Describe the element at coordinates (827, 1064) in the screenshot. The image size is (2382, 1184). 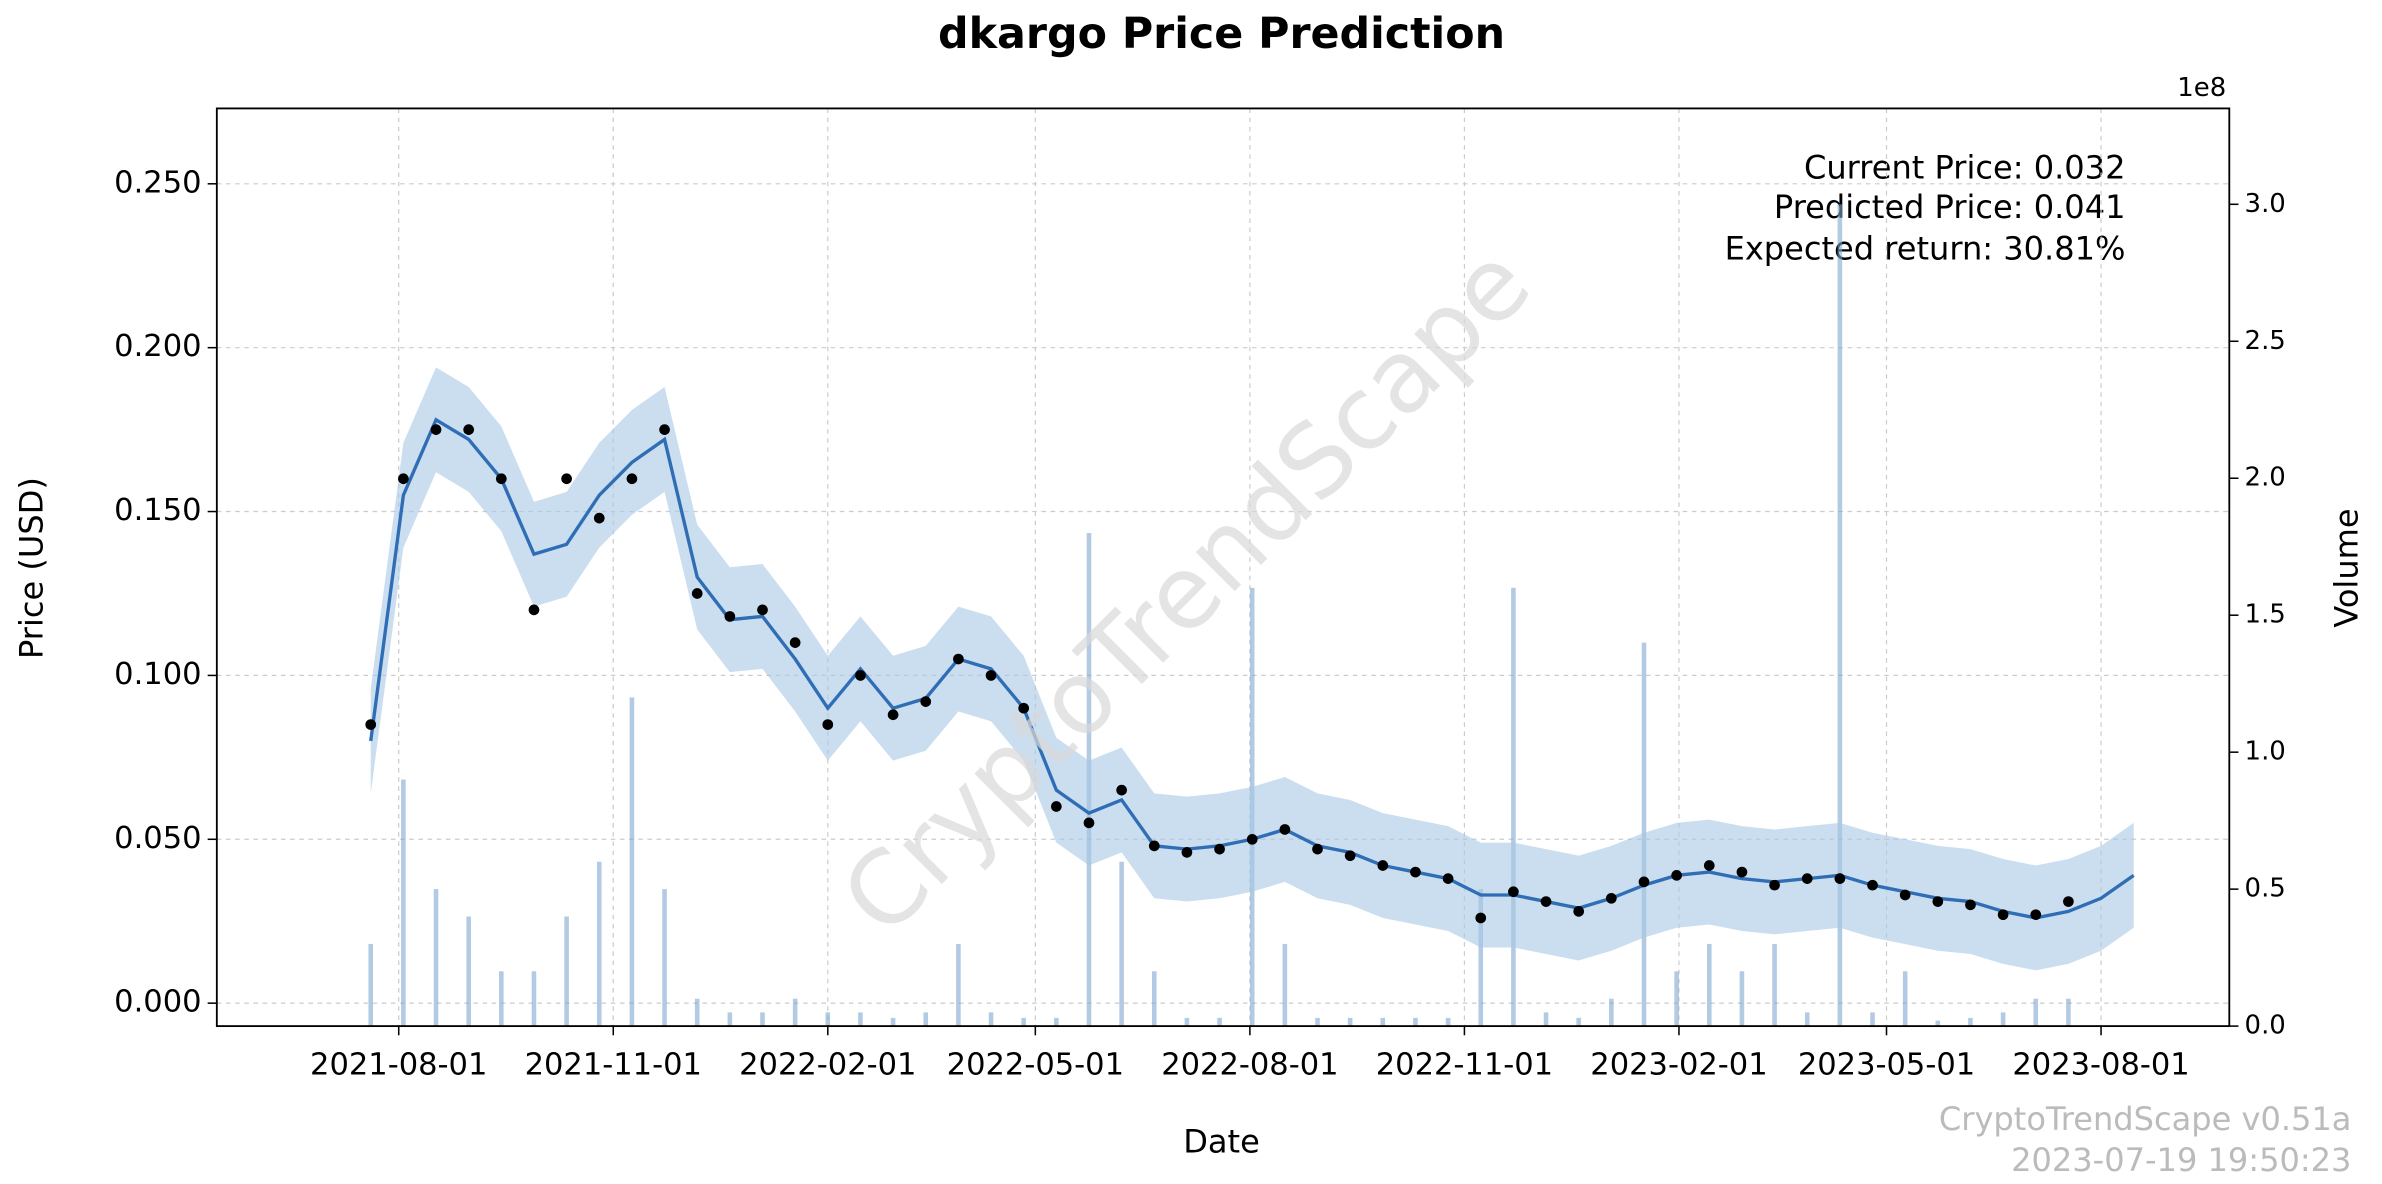
I see `x-tick-label: 2022-02-01` at that location.